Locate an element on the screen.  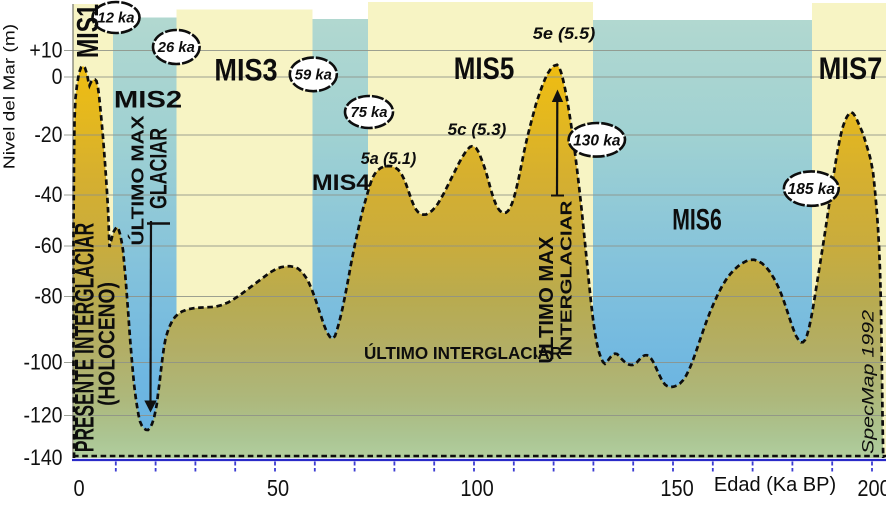
svg-text: -80 is located at coordinates (48, 296).